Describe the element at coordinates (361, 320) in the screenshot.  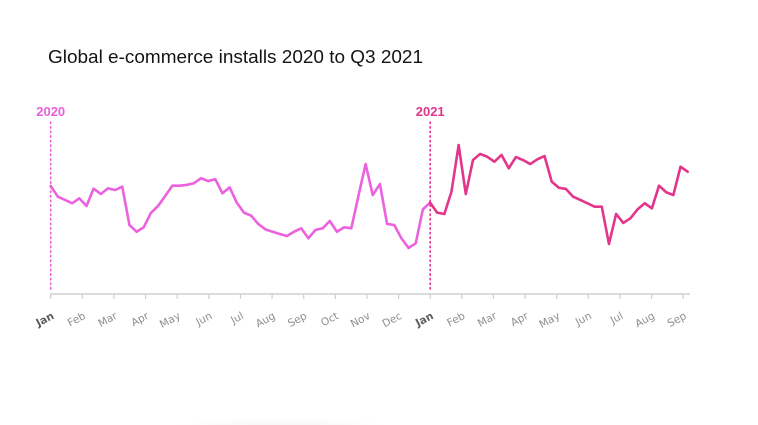
I see `x-tick-label: Nov` at that location.